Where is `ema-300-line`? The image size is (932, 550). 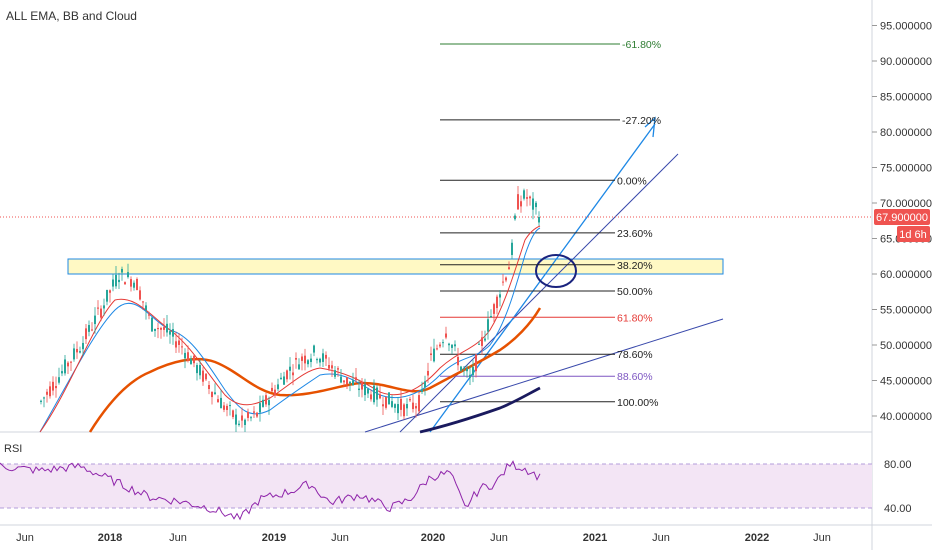
ema-300-line is located at coordinates (480, 410).